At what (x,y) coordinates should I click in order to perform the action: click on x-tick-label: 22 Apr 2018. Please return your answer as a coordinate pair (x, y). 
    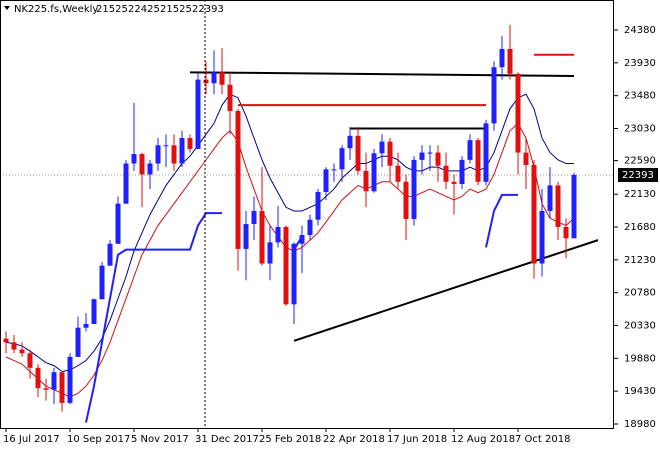
    Looking at the image, I should click on (354, 439).